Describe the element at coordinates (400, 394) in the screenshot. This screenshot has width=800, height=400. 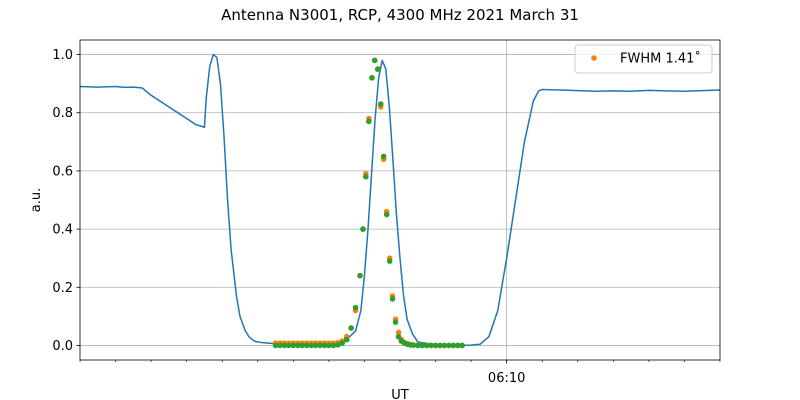
I see `x-axis-label: UT` at that location.